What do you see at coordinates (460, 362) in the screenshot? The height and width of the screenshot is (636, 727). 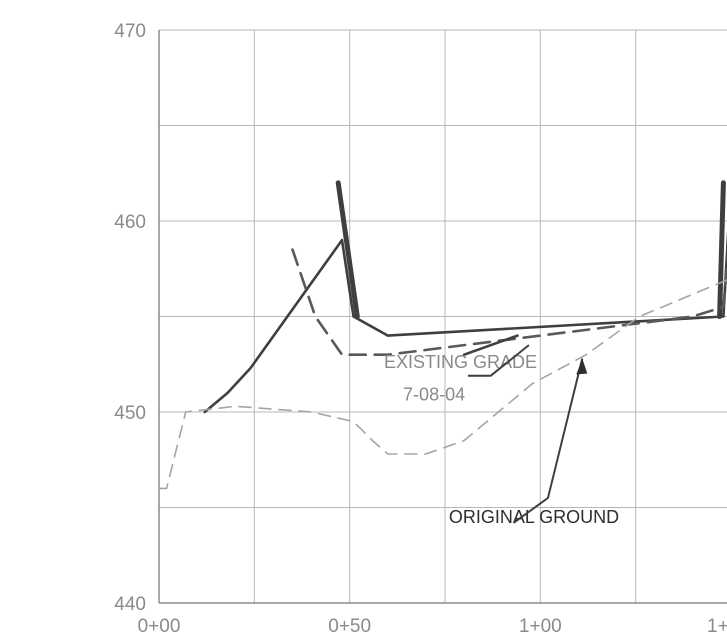 I see `annotation-label: EXISTING GRADE` at bounding box center [460, 362].